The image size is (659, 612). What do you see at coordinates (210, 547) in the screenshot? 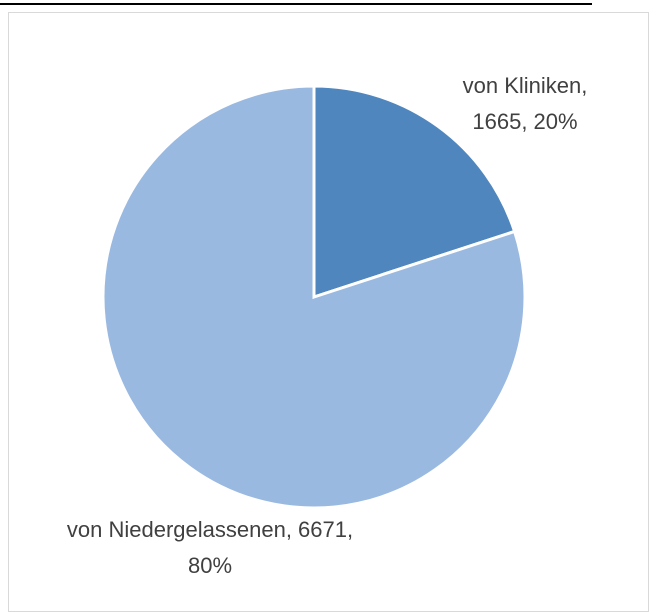
I see `data-label: von Niedergelassenen, 6671, 80%` at bounding box center [210, 547].